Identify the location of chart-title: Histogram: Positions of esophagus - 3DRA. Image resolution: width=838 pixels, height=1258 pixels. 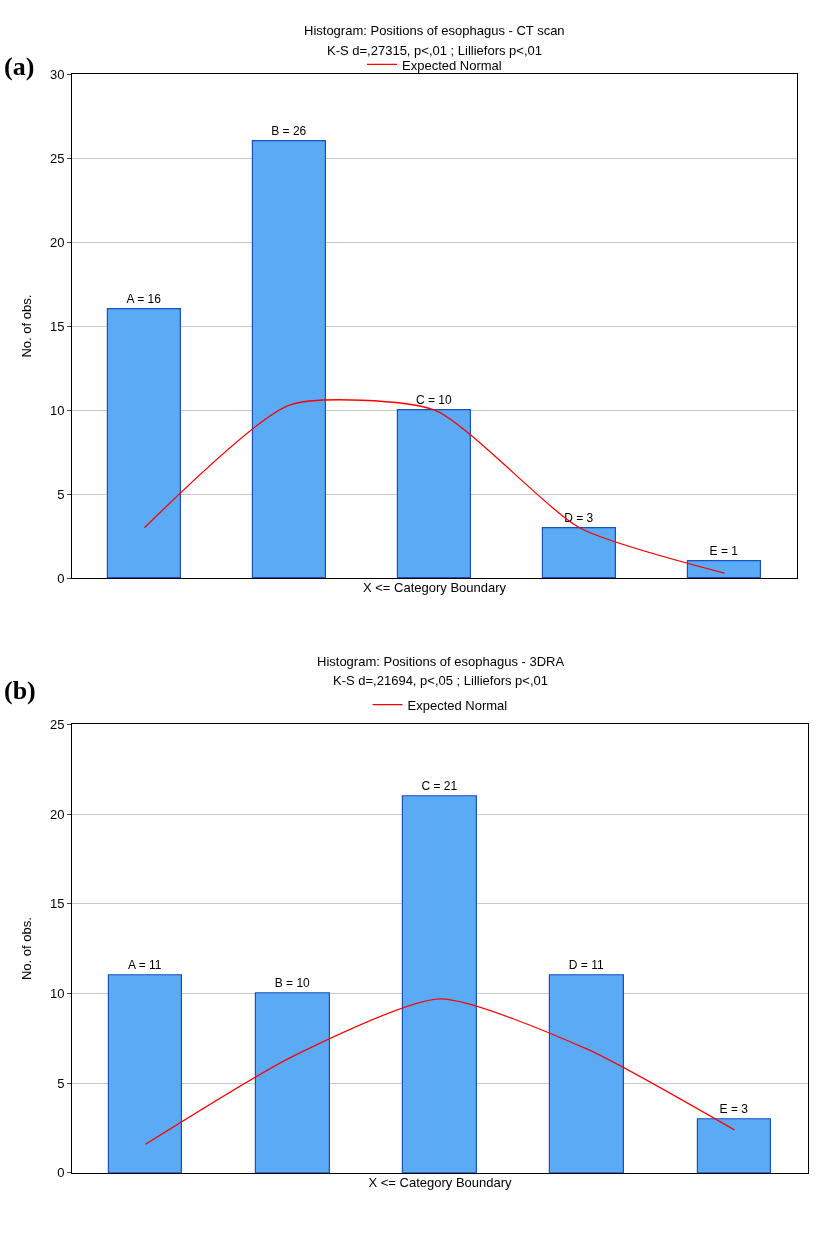
(441, 661).